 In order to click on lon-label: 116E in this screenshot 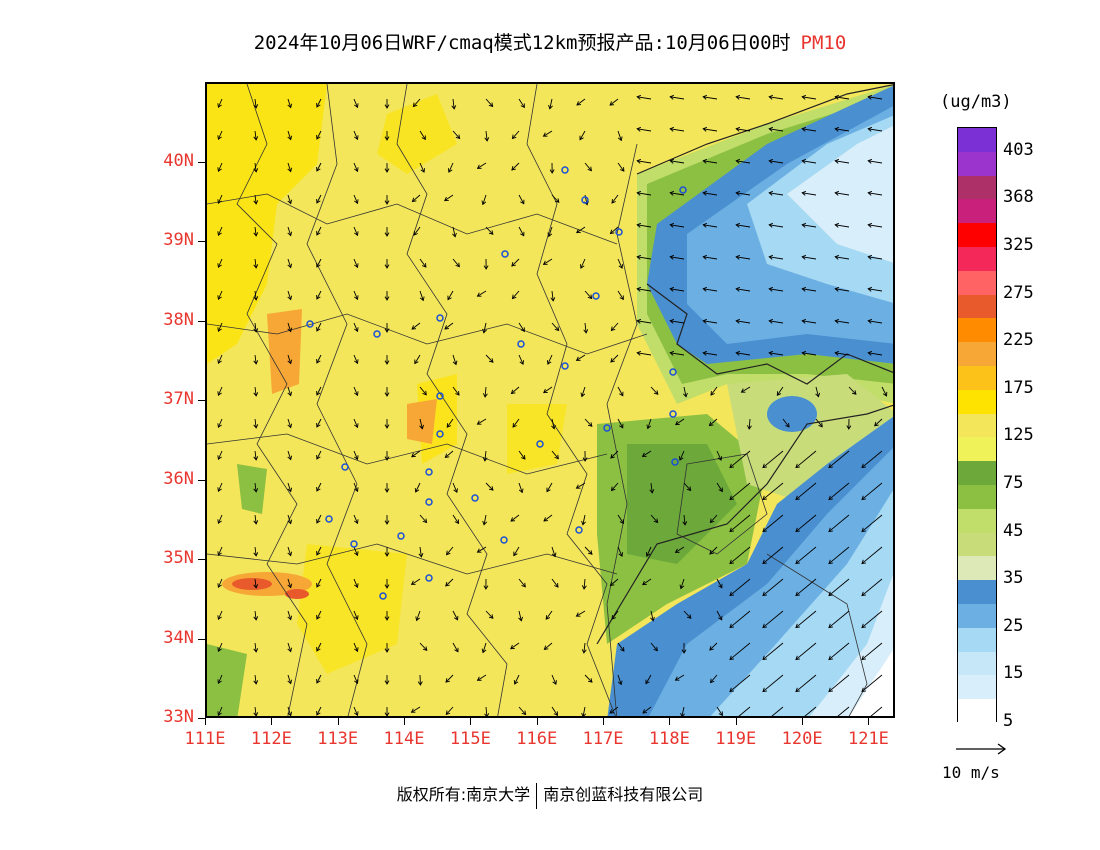, I will do `click(537, 739)`.